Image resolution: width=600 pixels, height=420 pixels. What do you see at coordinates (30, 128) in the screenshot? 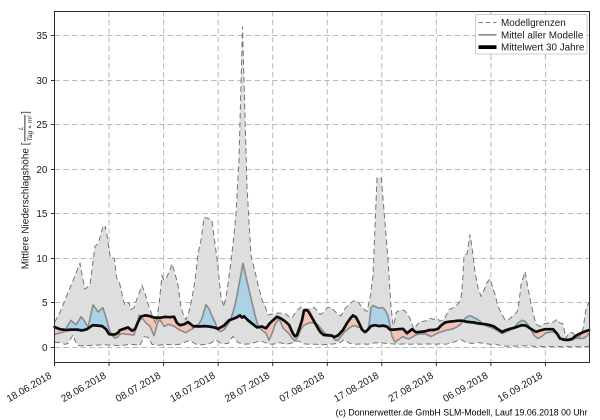
I see `svg-text: Tag × m²` at bounding box center [30, 128].